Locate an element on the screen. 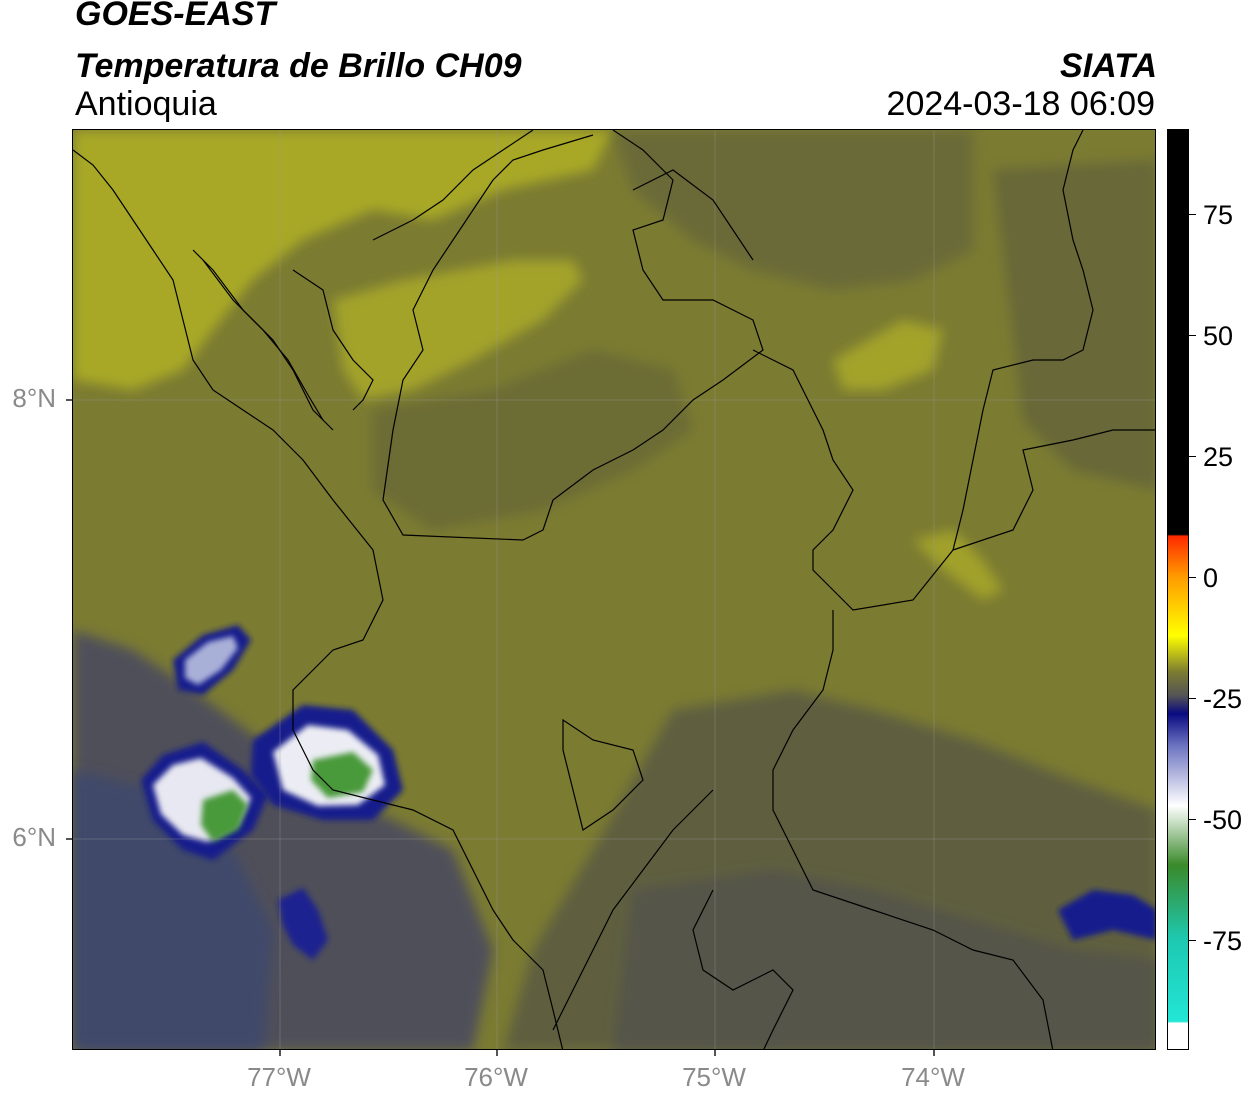 Image resolution: width=1252 pixels, height=1099 pixels. dark-region-center is located at coordinates (533, 440).